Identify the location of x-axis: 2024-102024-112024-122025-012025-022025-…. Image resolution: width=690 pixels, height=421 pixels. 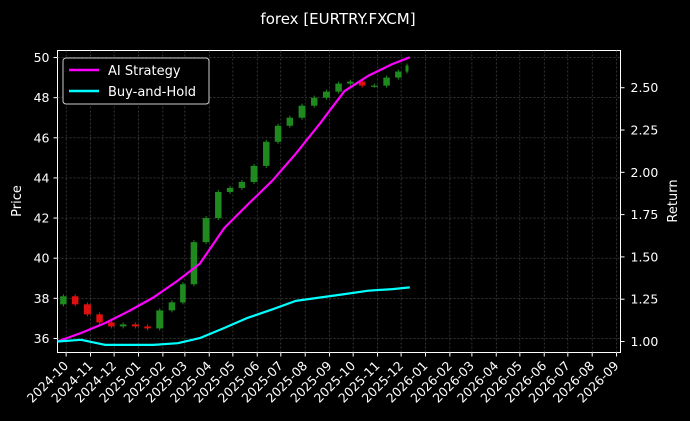
(323, 379).